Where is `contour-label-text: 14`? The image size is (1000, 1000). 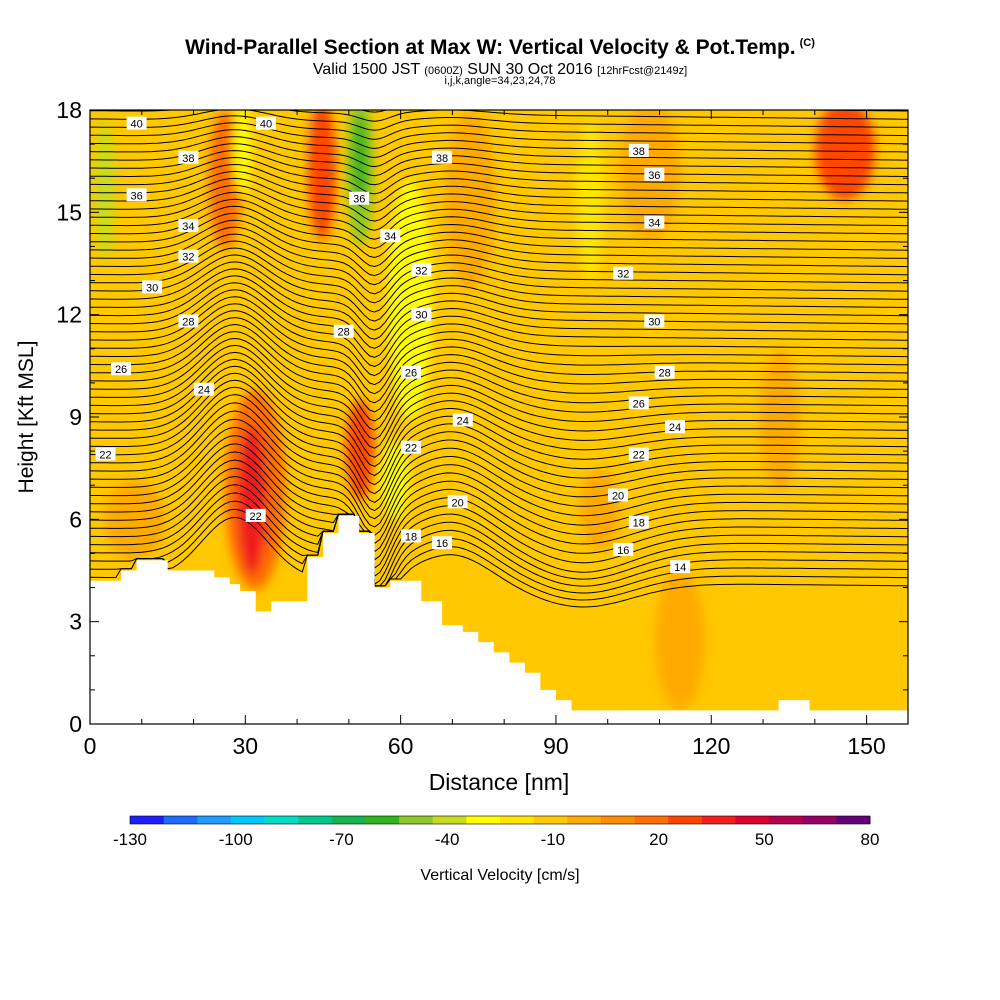
contour-label-text: 14 is located at coordinates (680, 568).